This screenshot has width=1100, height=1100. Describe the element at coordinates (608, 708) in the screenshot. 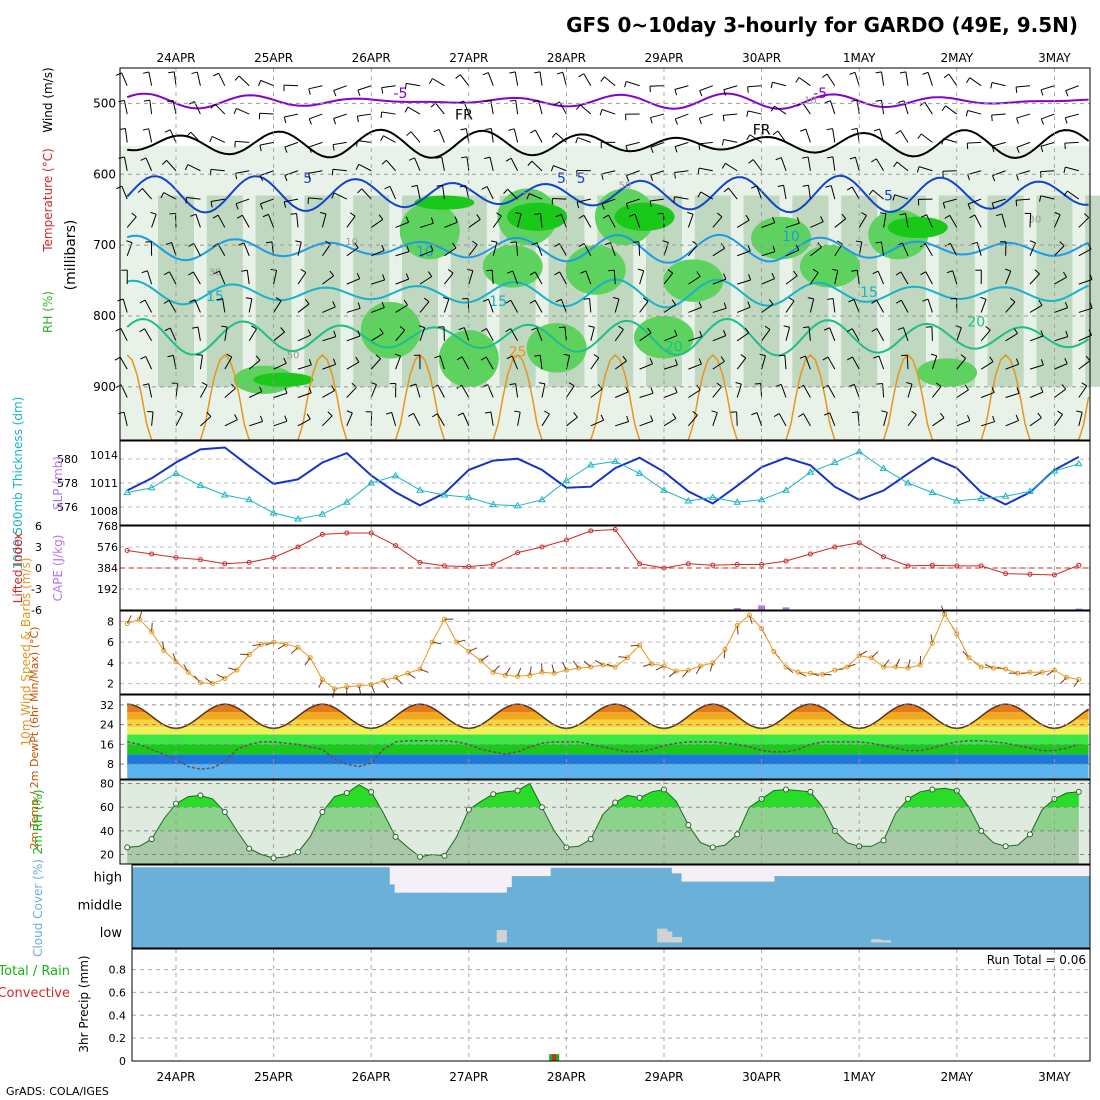

I see `temp-band` at that location.